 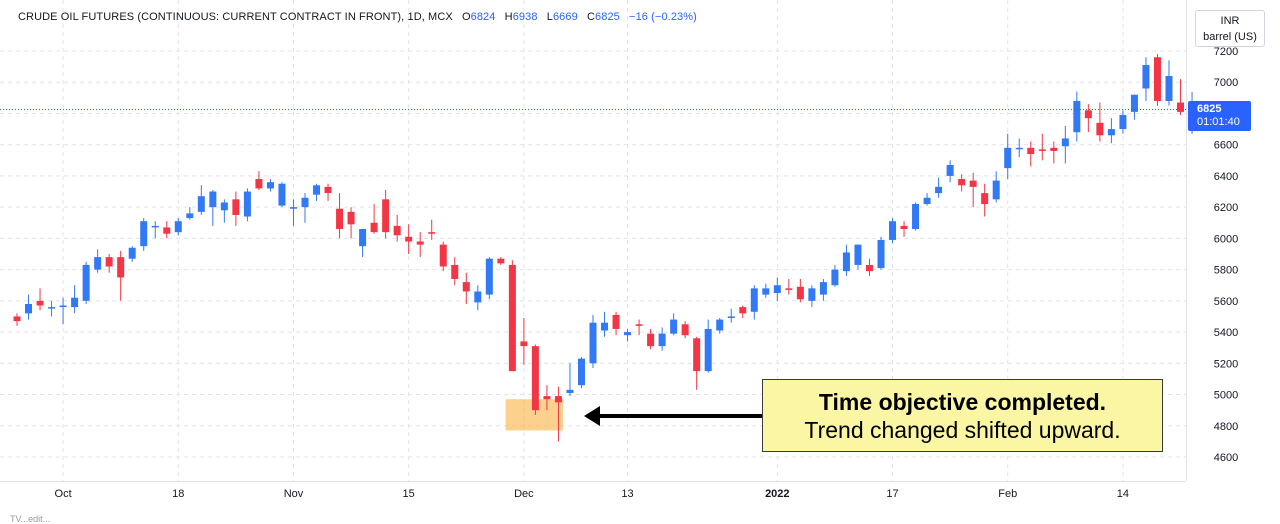 I want to click on price-tick-label: 5600, so click(x=1226, y=302).